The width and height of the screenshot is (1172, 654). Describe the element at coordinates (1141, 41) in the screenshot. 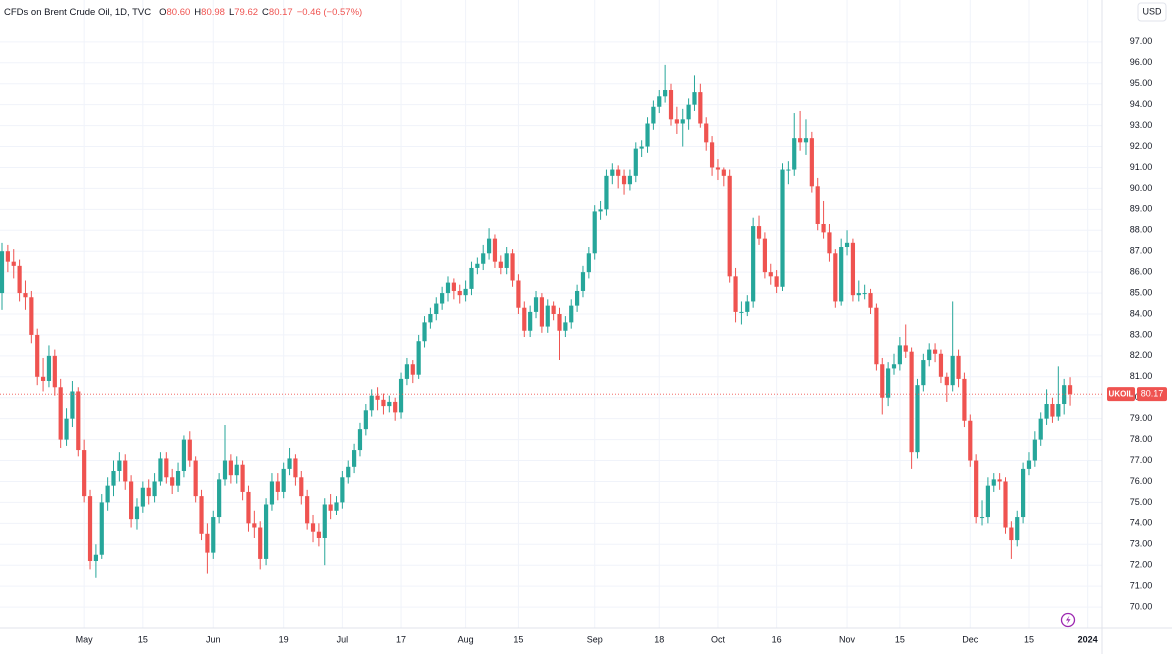

I see `y-tick-label: 97.00` at that location.